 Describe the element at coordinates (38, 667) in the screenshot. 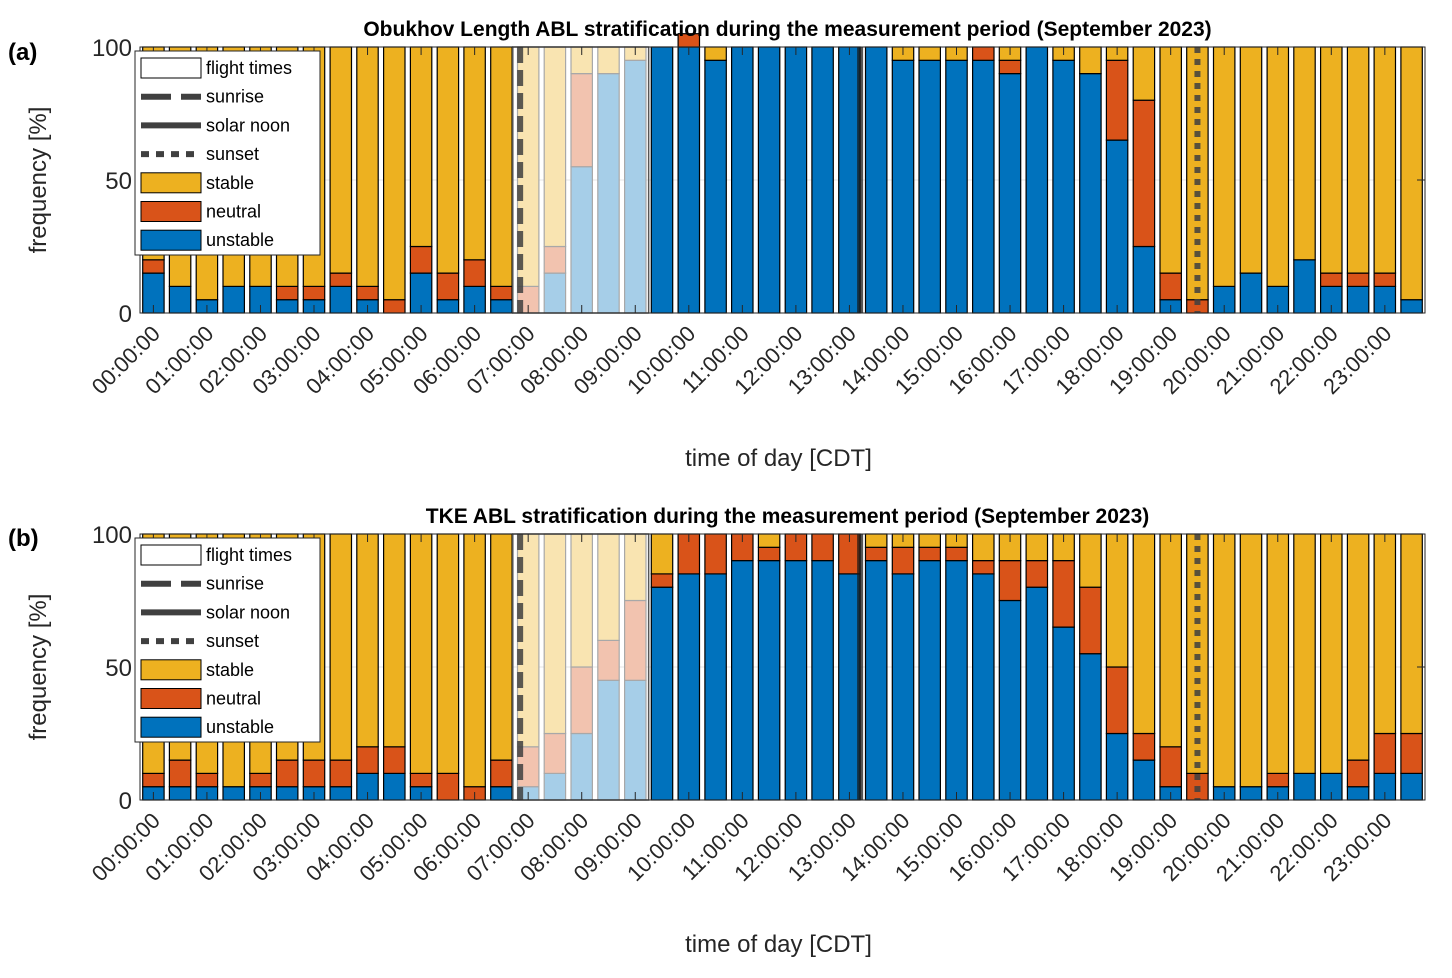

I see `y-axis-label: frequency [%]` at that location.